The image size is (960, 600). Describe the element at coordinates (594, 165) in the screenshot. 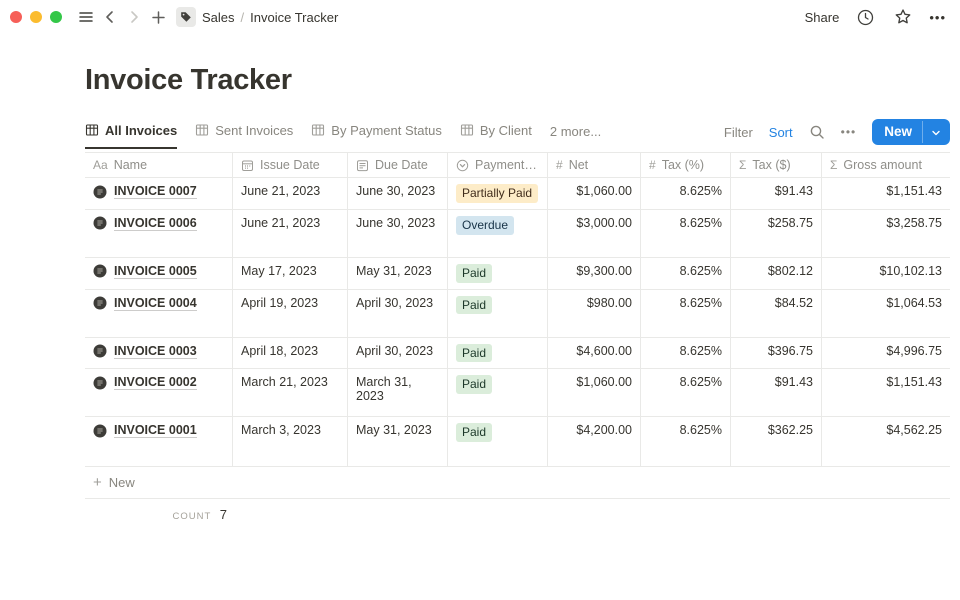

I see `column-header-net: # Net` at that location.